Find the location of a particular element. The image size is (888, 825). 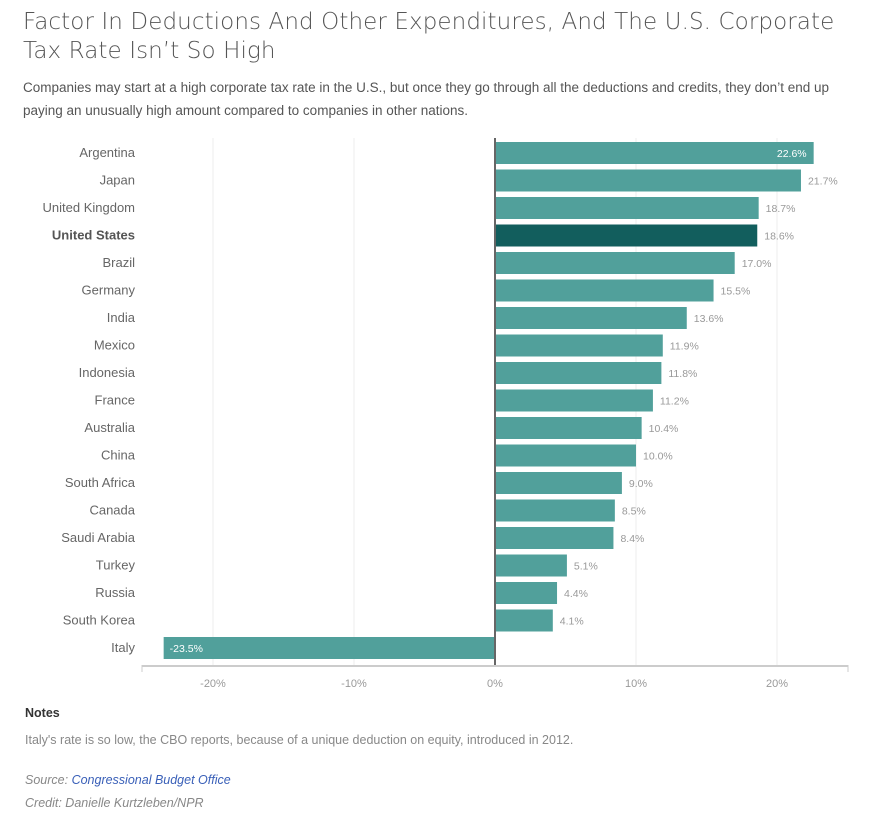

data-label: 18.7% is located at coordinates (781, 209).